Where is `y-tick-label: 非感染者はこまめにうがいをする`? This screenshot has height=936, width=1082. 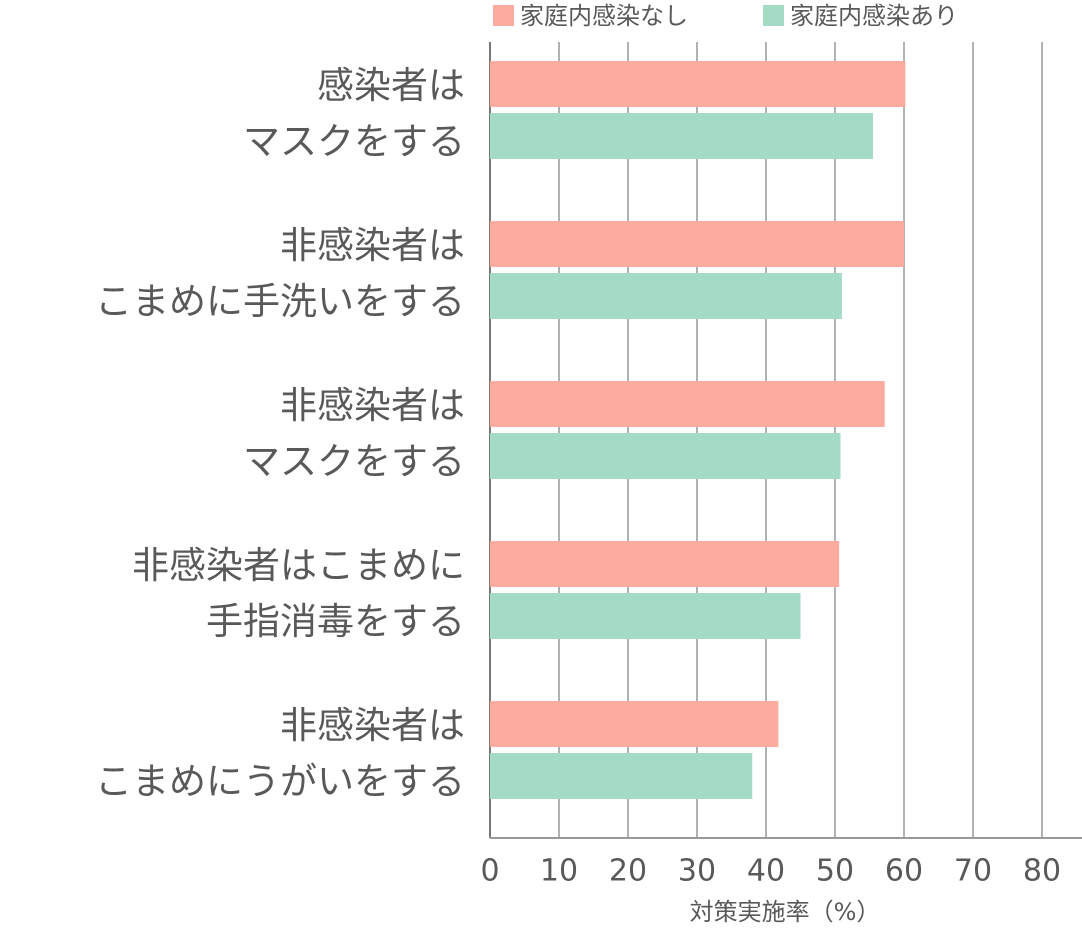
y-tick-label: 非感染者はこまめにうがいをする is located at coordinates (280, 753).